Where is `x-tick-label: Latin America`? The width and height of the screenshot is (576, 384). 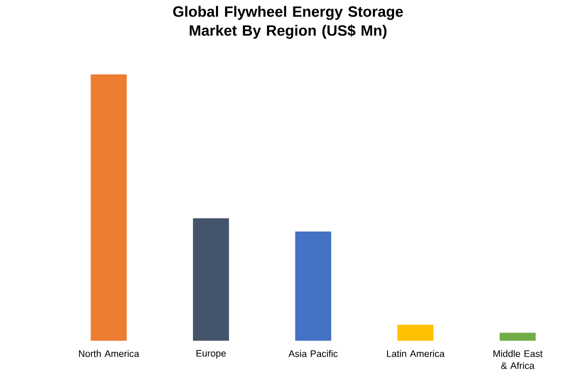 x-tick-label: Latin America is located at coordinates (416, 354).